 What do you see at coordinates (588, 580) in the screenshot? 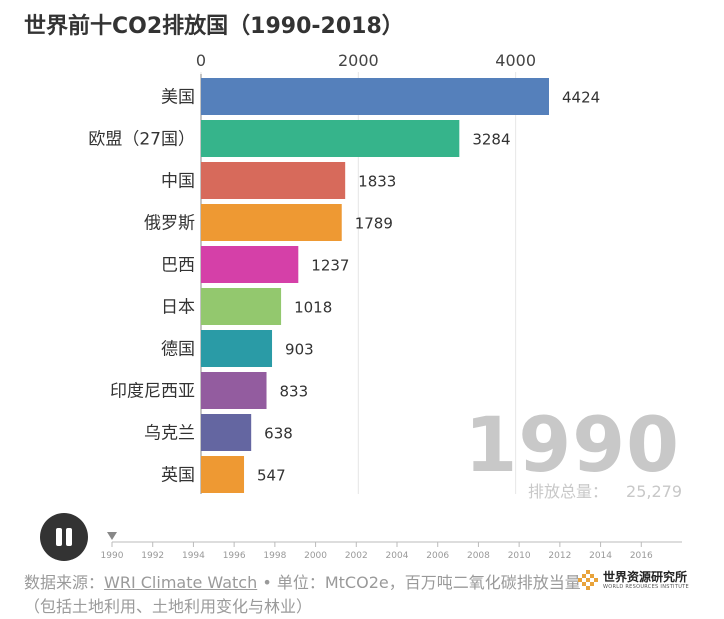
I see `wri-logo-icon` at bounding box center [588, 580].